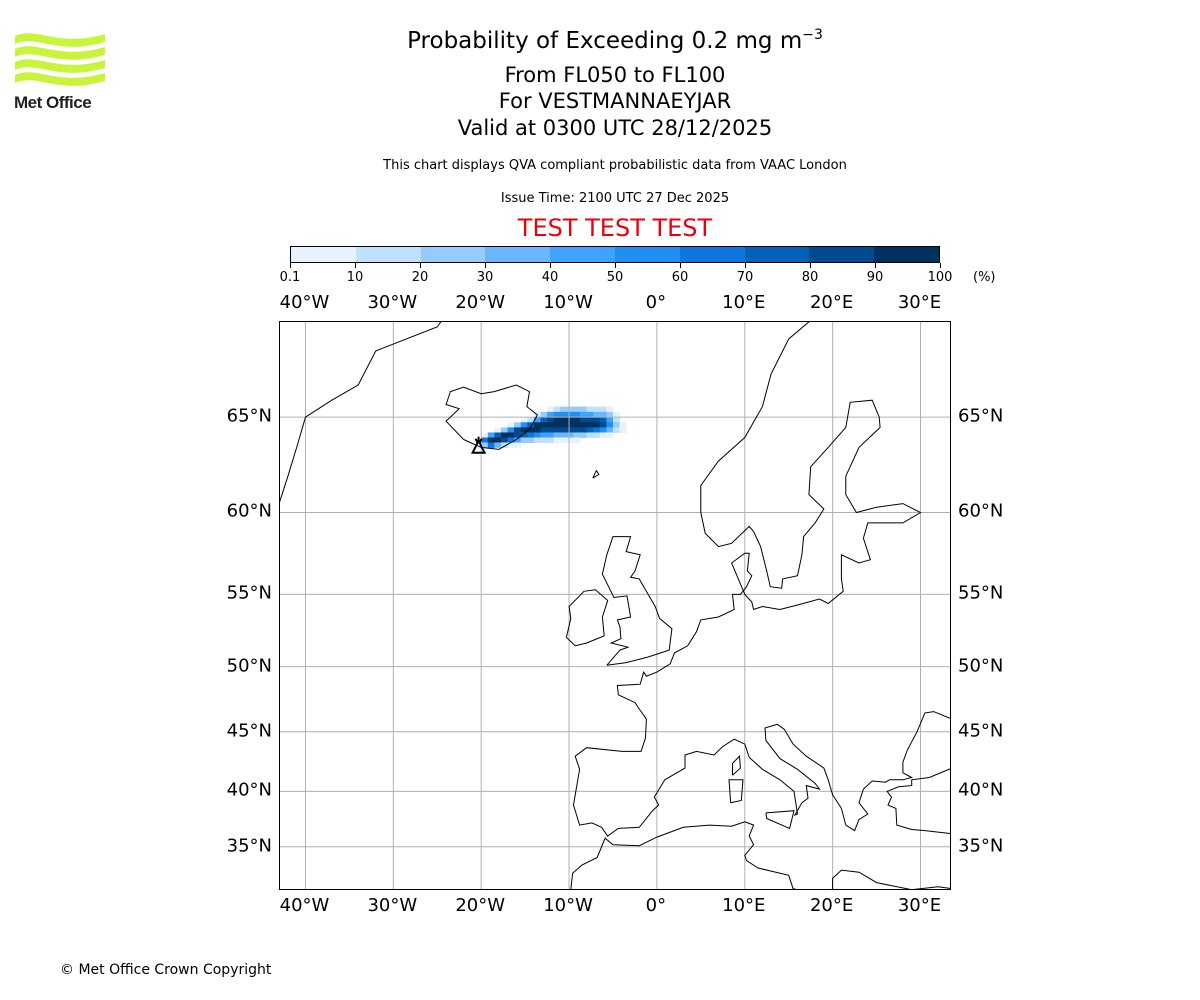 The width and height of the screenshot is (1200, 1000). I want to click on valid-time: Valid at 0300 UTC 28/12/2025, so click(615, 128).